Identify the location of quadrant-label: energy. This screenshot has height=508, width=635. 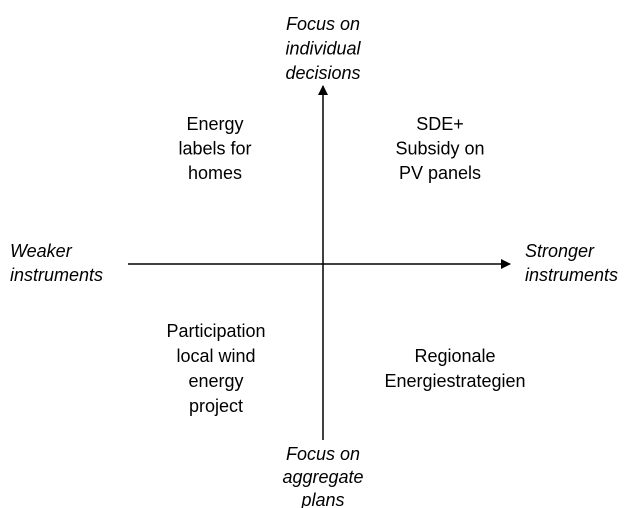
(215, 381).